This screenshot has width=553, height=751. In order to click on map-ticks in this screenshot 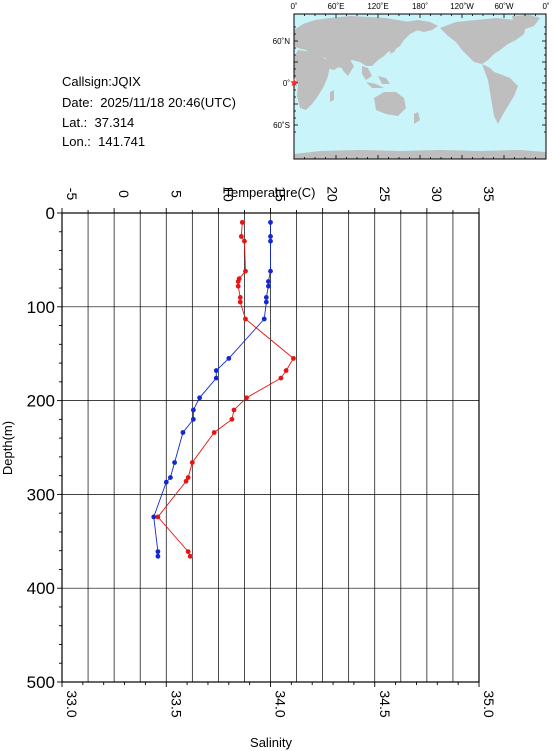, I will do `click(420, 86)`.